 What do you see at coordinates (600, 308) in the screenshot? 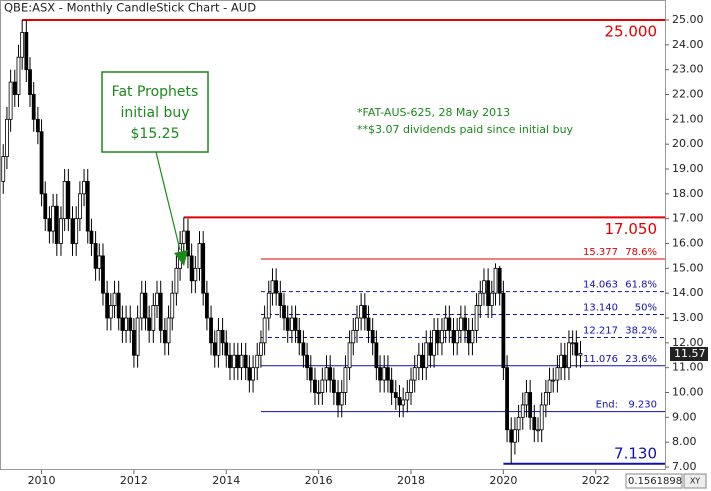
I see `level-label: 13.140` at bounding box center [600, 308].